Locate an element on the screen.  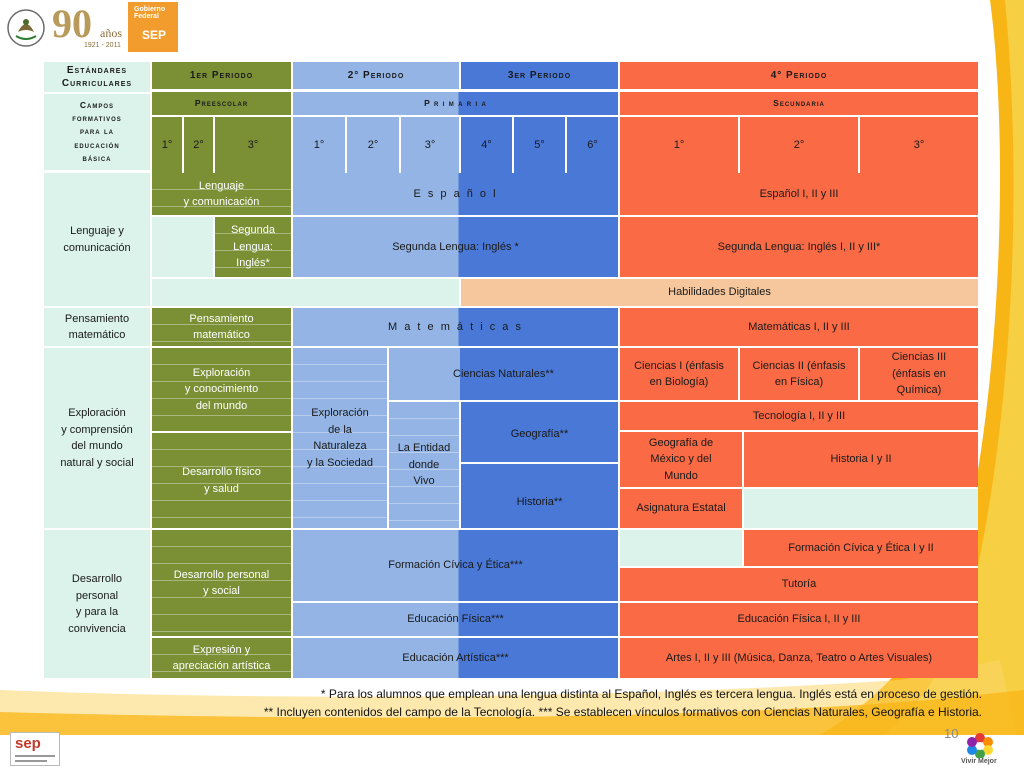
pre-expresion: Expresión y apreciación artística is located at coordinates (221, 658).